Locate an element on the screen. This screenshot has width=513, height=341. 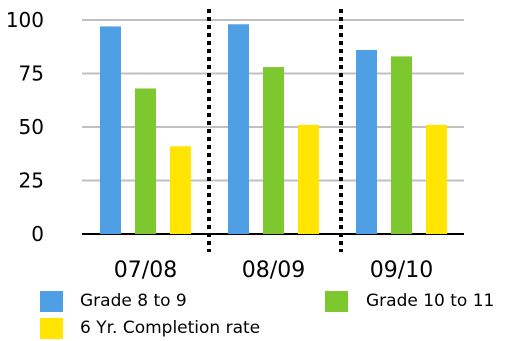
x-category-label: 09/10 is located at coordinates (401, 270).